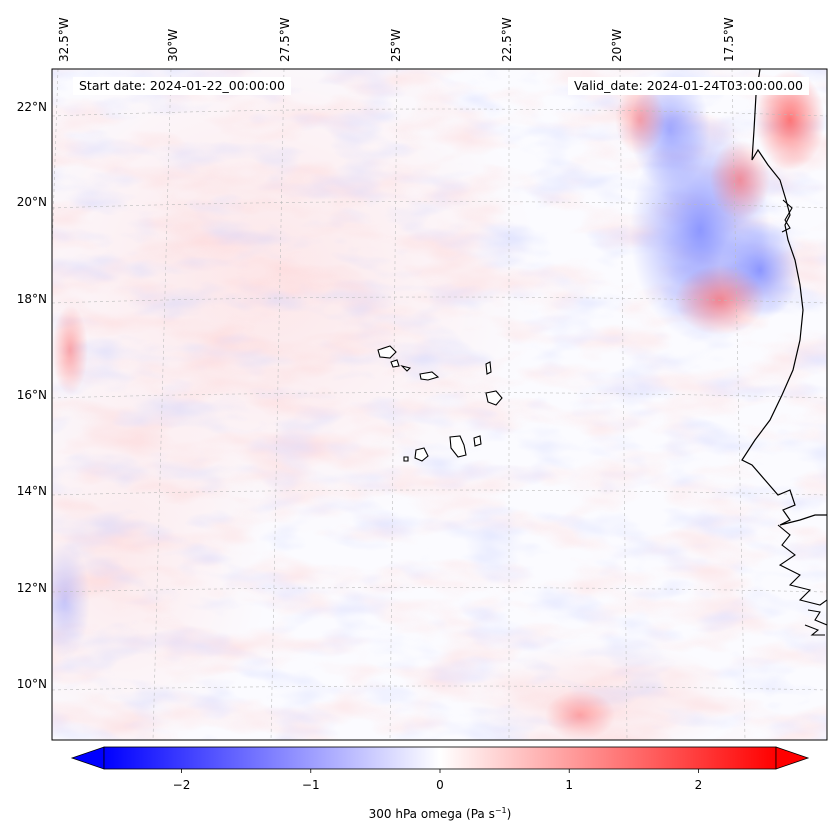  What do you see at coordinates (431, 814) in the screenshot?
I see `colorbar-label-text: 300 hPa omega (Pa s` at bounding box center [431, 814].